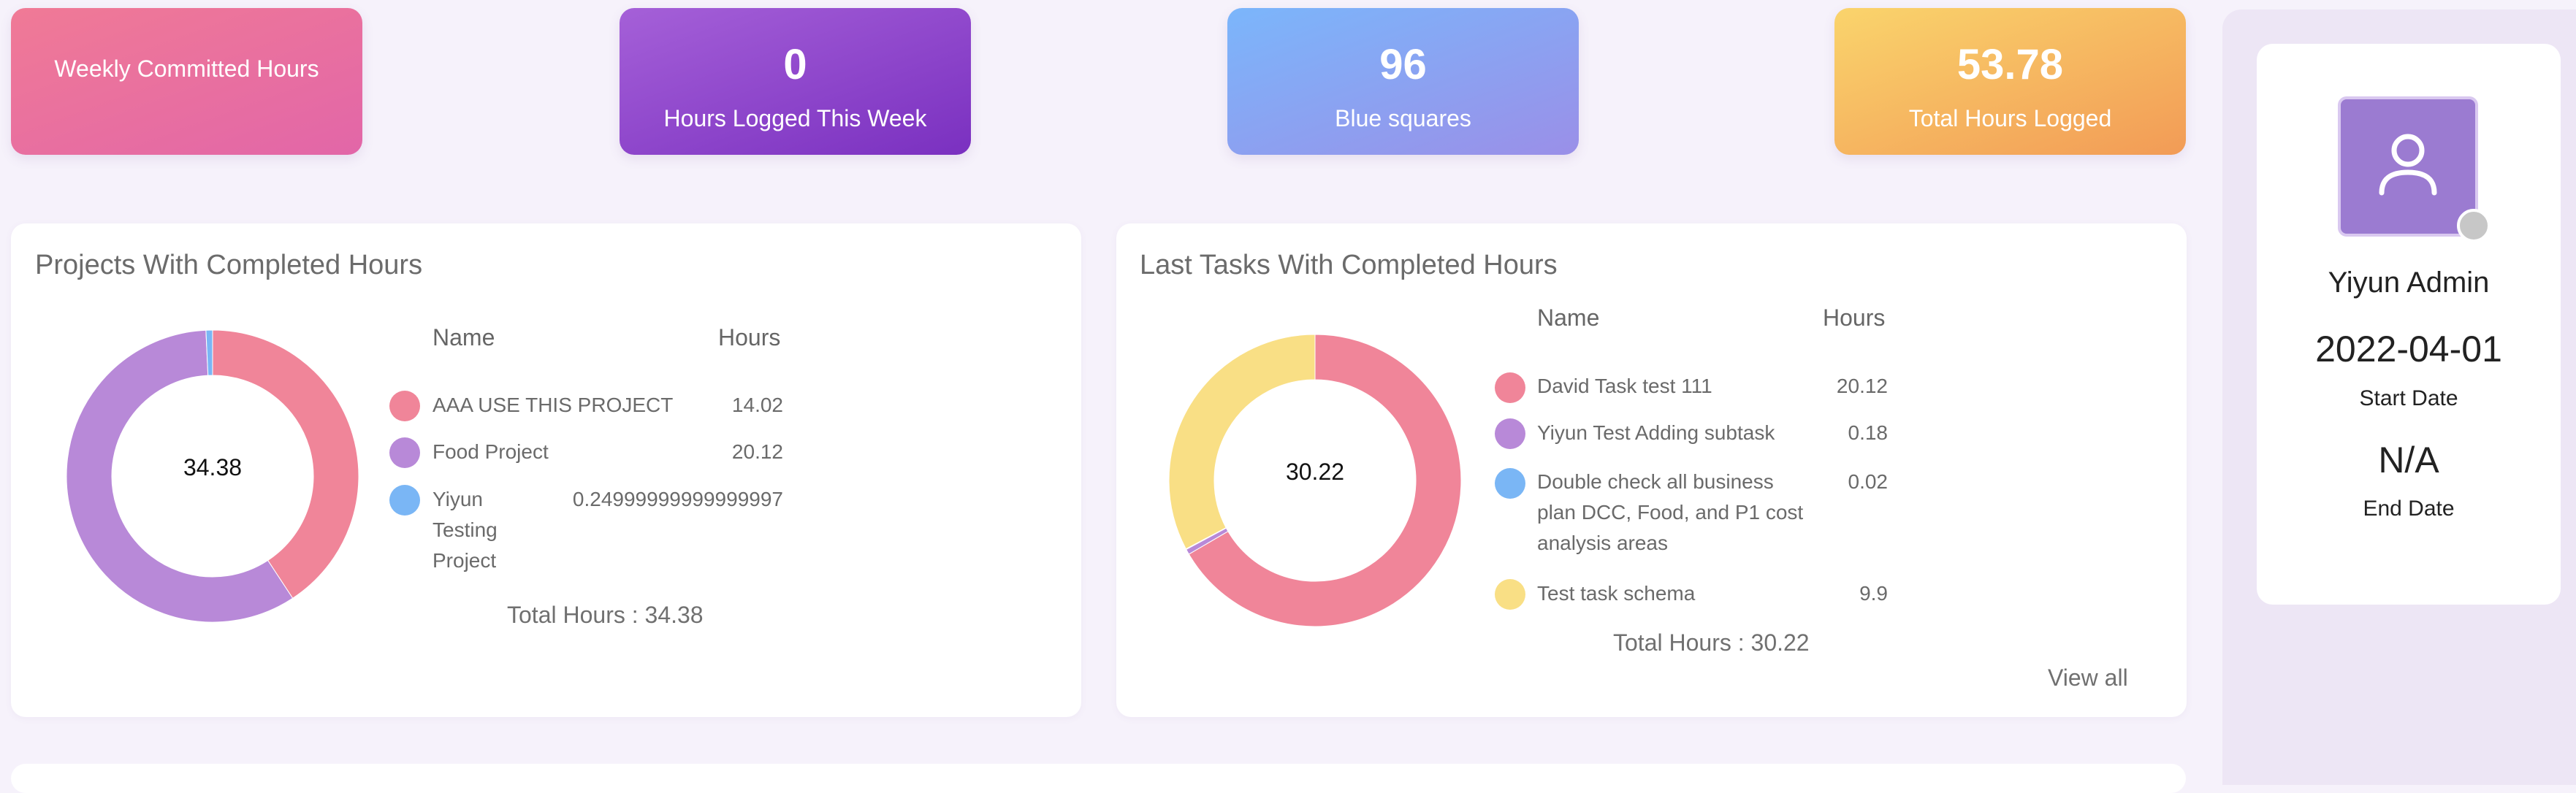  Describe the element at coordinates (458, 499) in the screenshot. I see `projects-legend-name-line: Yiyun` at that location.